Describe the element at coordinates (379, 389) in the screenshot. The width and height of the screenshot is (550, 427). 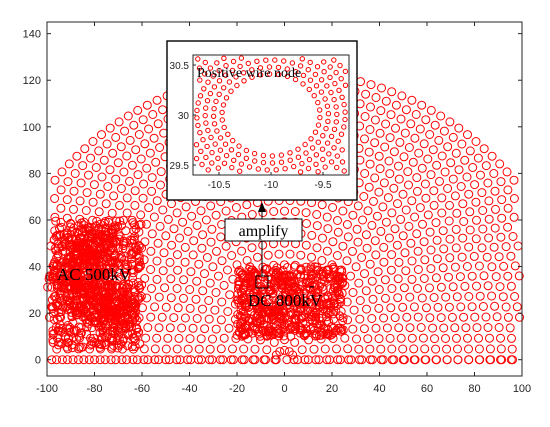
I see `x-tick-label: 40` at that location.